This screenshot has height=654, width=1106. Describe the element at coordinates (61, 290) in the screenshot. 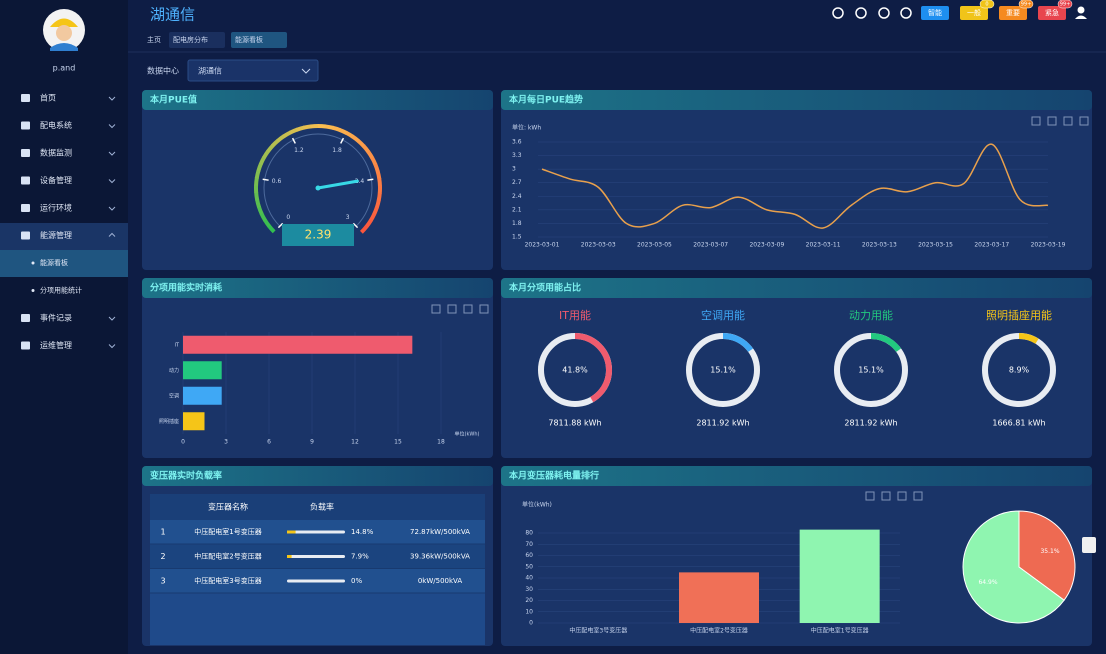

I see `submenu-item: 分项用能统计` at that location.